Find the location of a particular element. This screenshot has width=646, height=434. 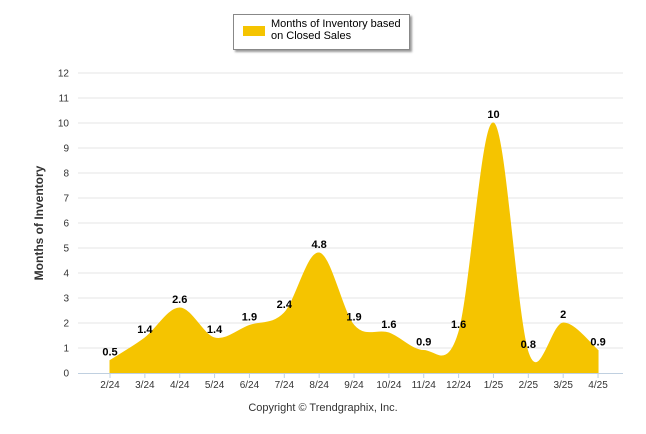

y-tick-label: 7 is located at coordinates (66, 199).